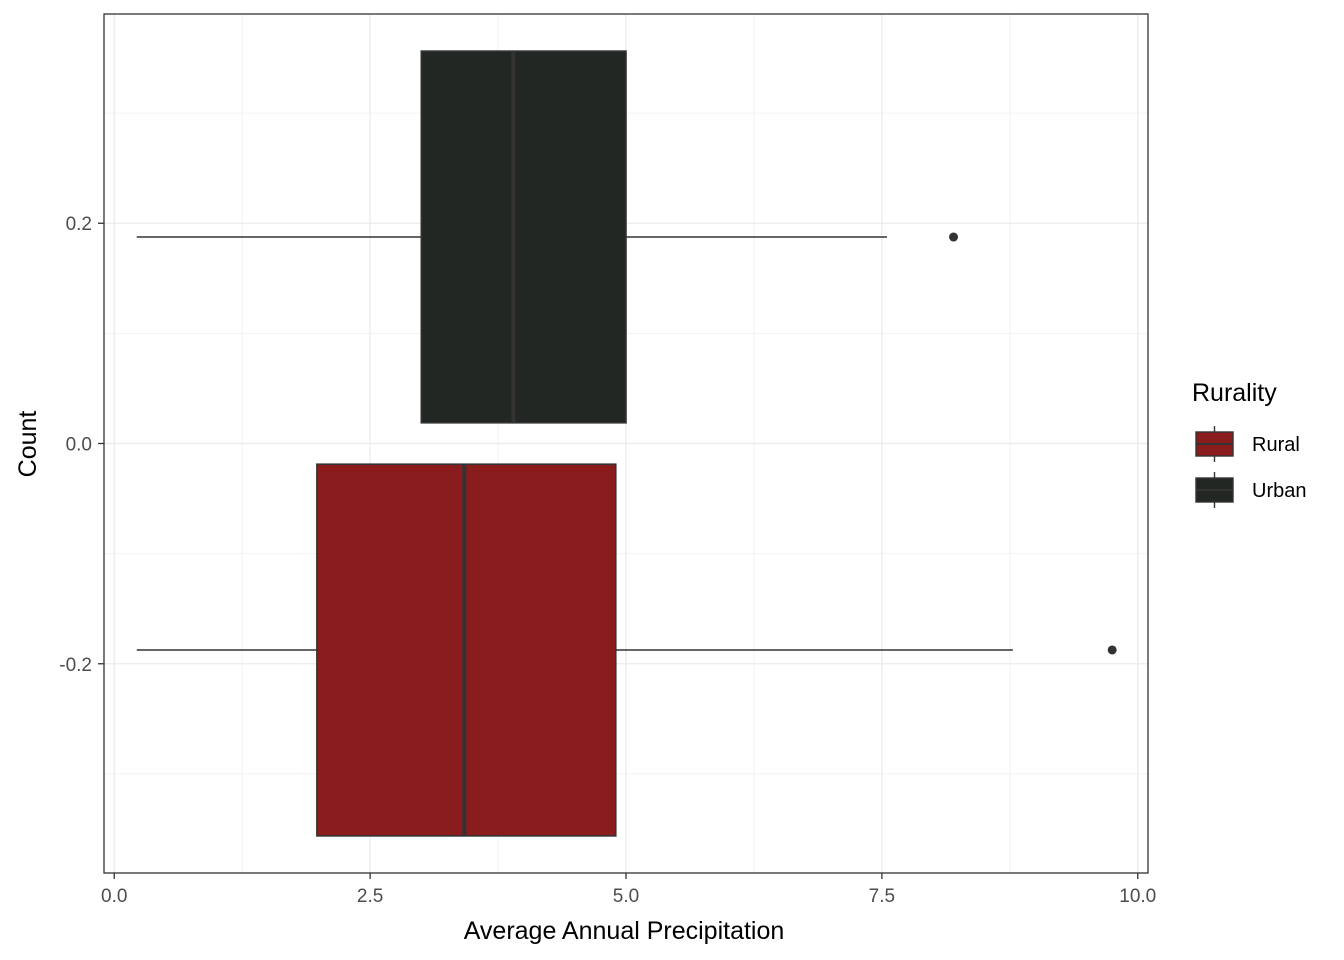 This screenshot has width=1344, height=960. Describe the element at coordinates (523, 237) in the screenshot. I see `iqr-box-urban` at that location.